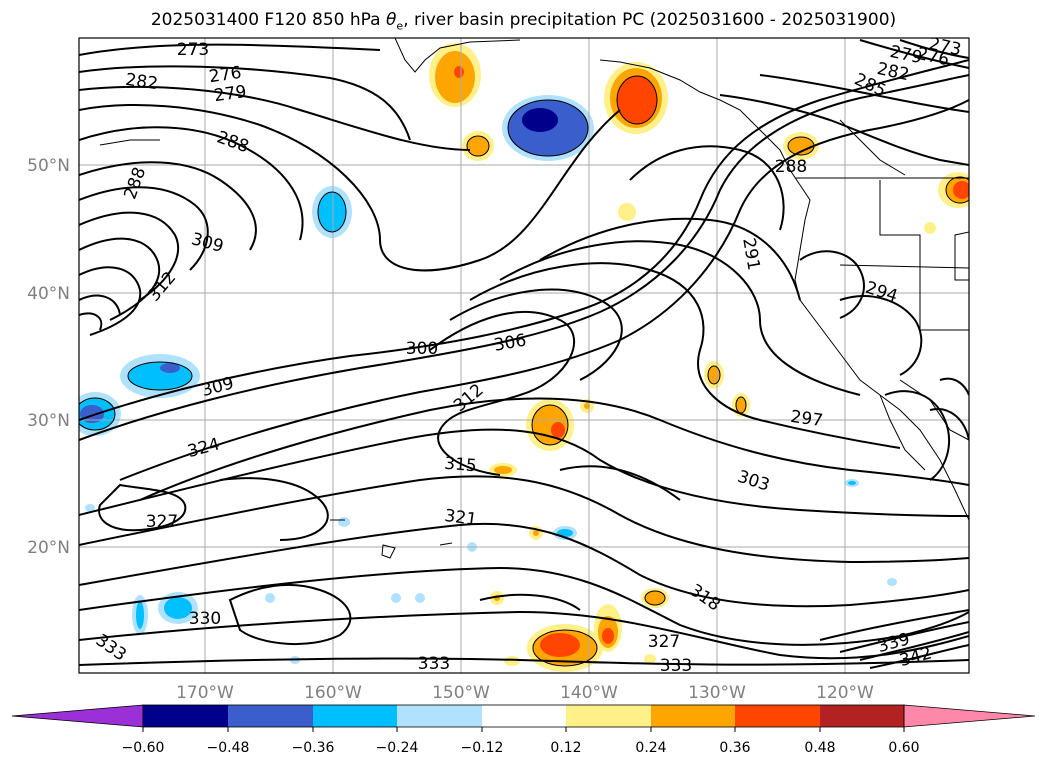  What do you see at coordinates (48, 357) in the screenshot?
I see `latitude-labels: 50°N 40°N 30°N 20°N` at bounding box center [48, 357].